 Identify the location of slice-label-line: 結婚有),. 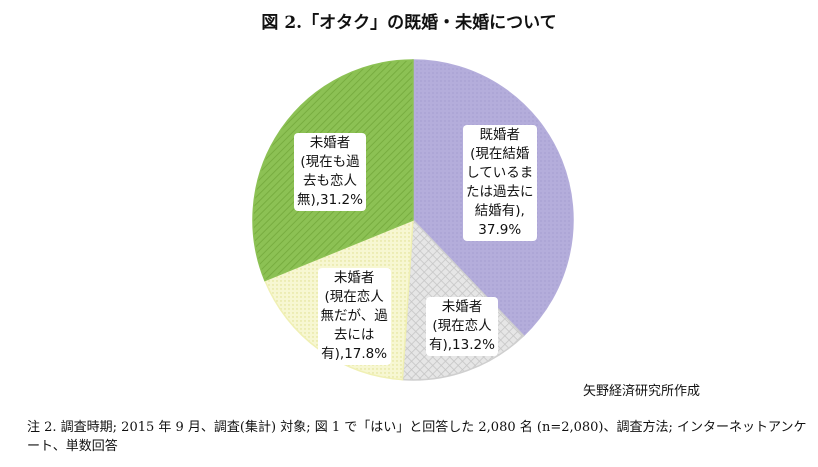
(499, 211).